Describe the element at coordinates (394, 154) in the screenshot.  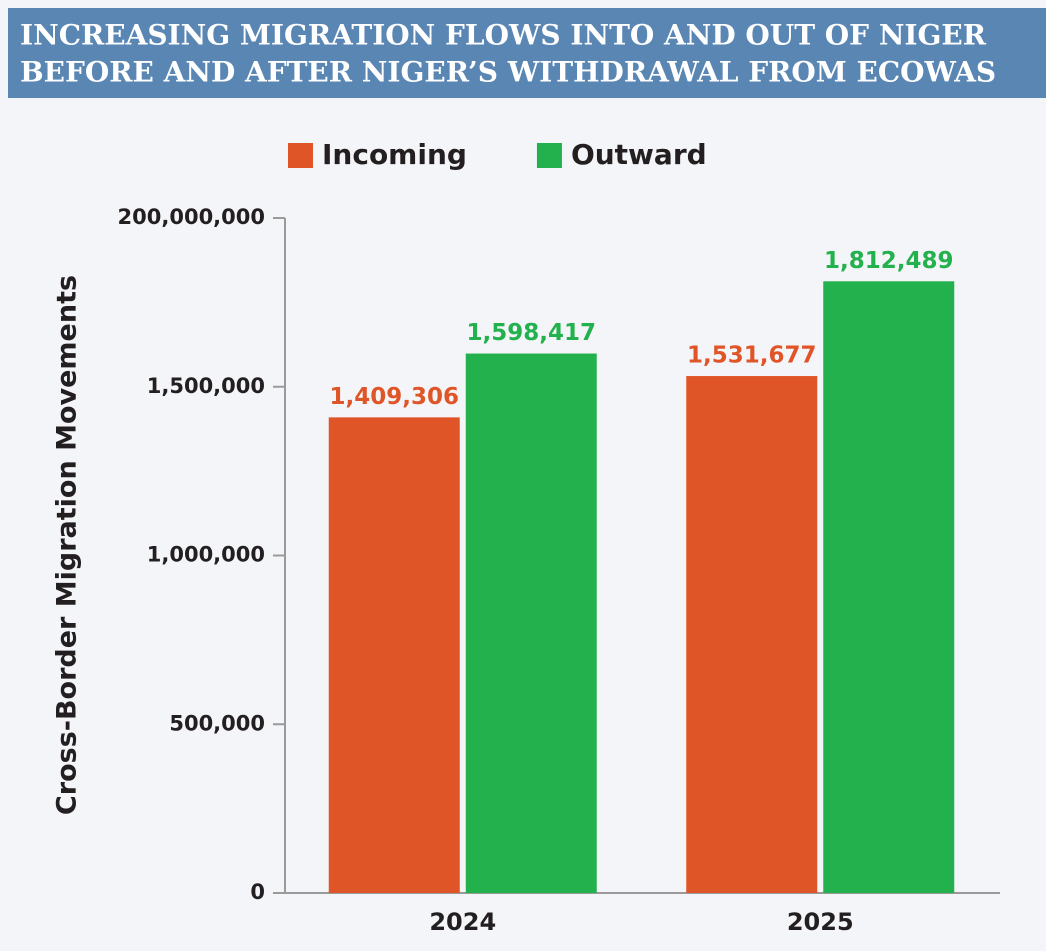
I see `legend-label: Incoming` at that location.